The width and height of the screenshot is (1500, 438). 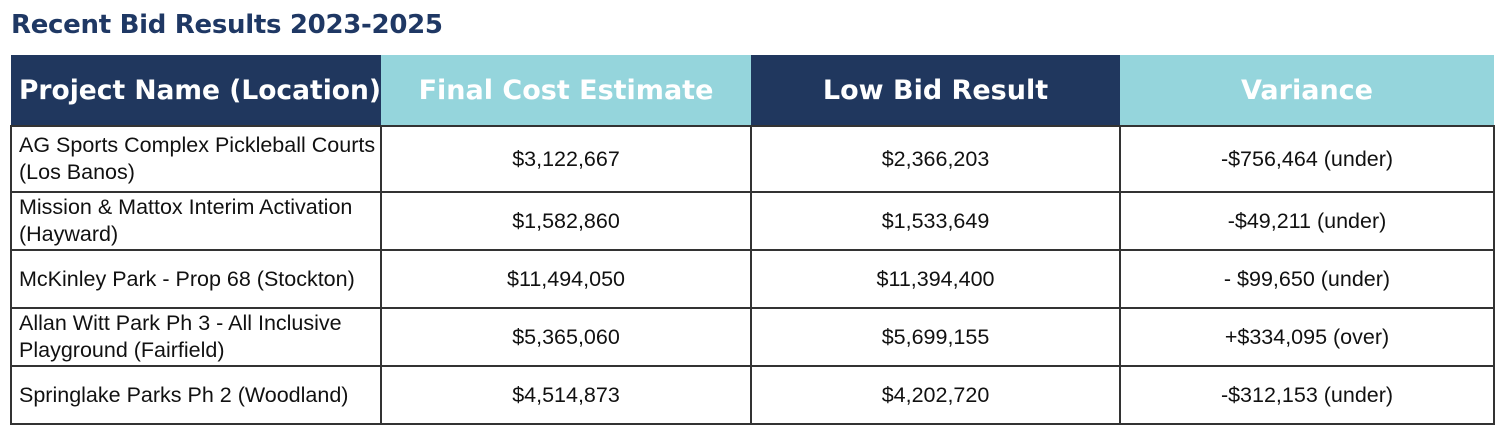 I want to click on variance-cell: -$756,464 (under), so click(x=1307, y=159).